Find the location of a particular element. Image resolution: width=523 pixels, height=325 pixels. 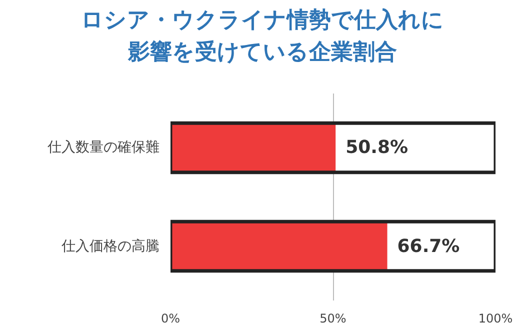

x-tick-label: 0% is located at coordinates (170, 318).